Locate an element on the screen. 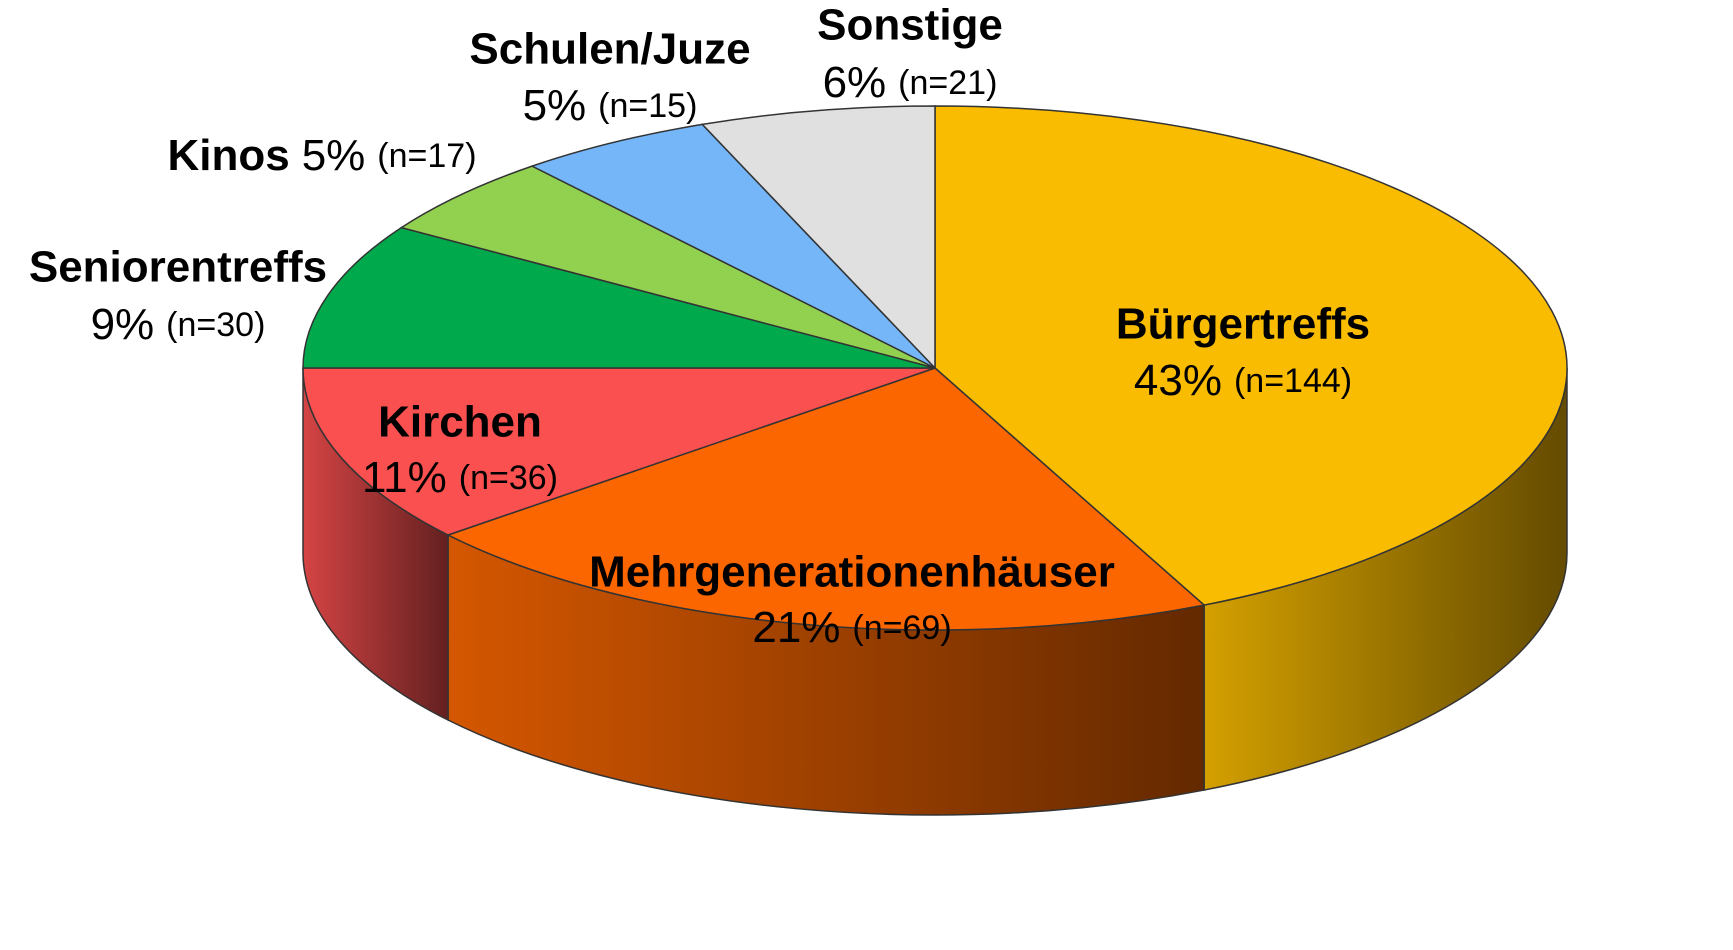 This screenshot has height=950, width=1733. category-label: Sonstige is located at coordinates (910, 25).